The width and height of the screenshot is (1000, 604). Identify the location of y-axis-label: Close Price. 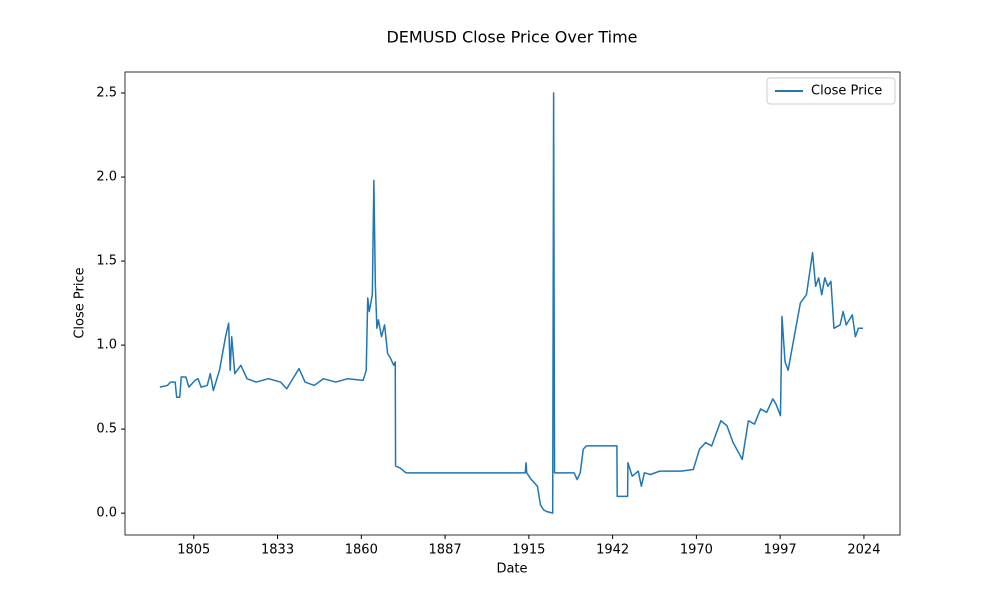
(80, 302).